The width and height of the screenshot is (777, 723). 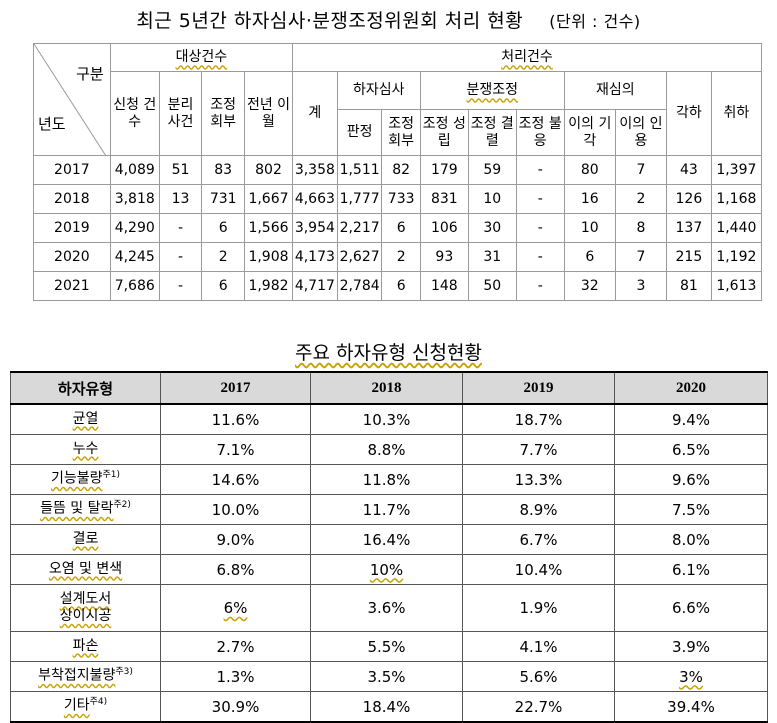 I want to click on header-accept: 이의 인용, so click(x=641, y=132).